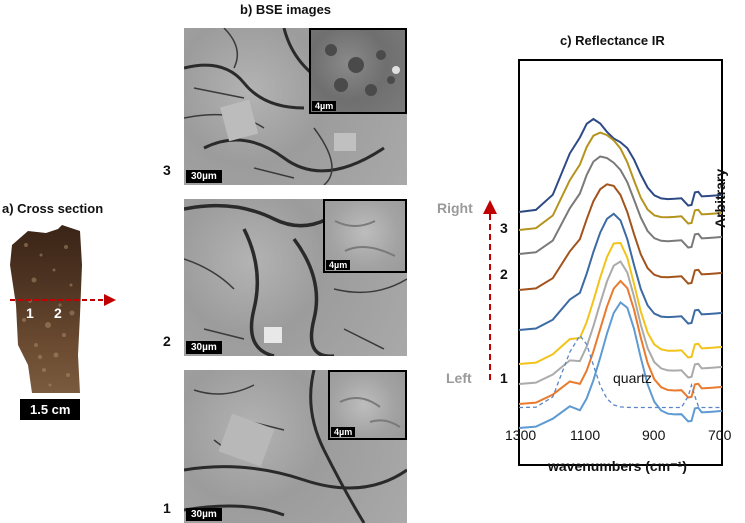 The height and width of the screenshot is (523, 745). What do you see at coordinates (338, 265) in the screenshot?
I see `bse-inset-scale-2: 4µm` at bounding box center [338, 265].